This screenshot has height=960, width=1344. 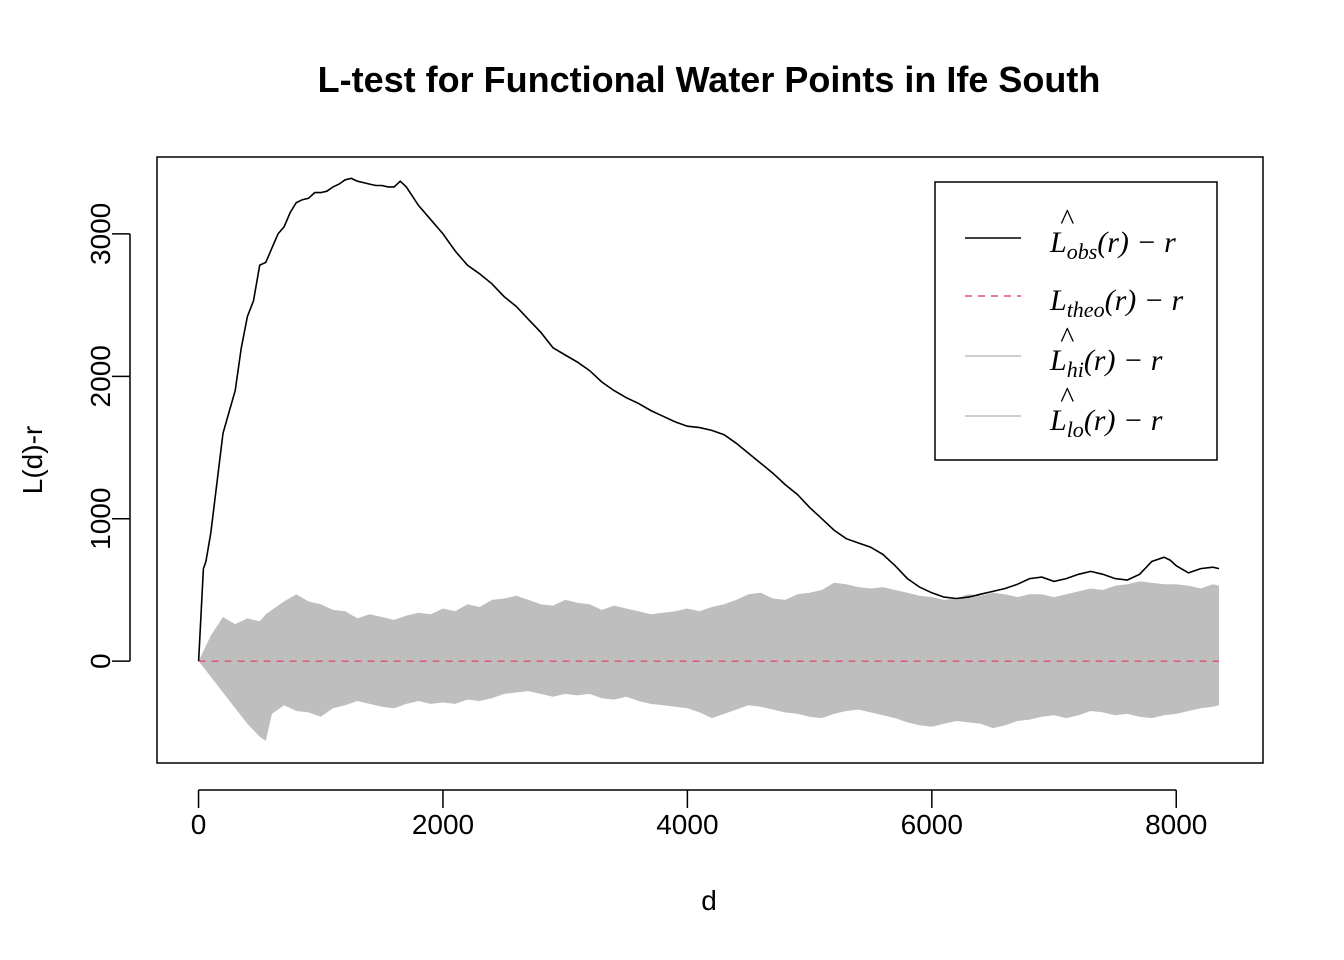 What do you see at coordinates (100, 376) in the screenshot?
I see `y-tick-label: 2000` at bounding box center [100, 376].